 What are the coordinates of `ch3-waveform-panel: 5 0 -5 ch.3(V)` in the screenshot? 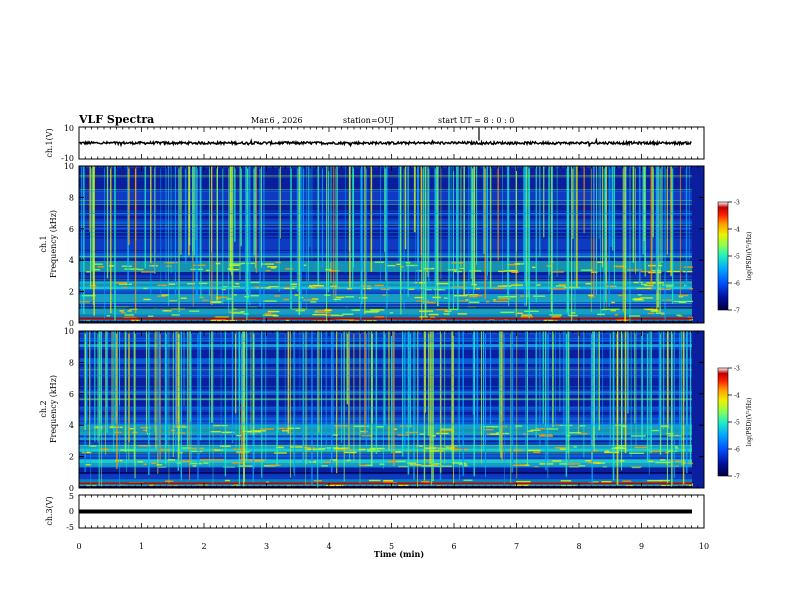 It's located at (375, 512).